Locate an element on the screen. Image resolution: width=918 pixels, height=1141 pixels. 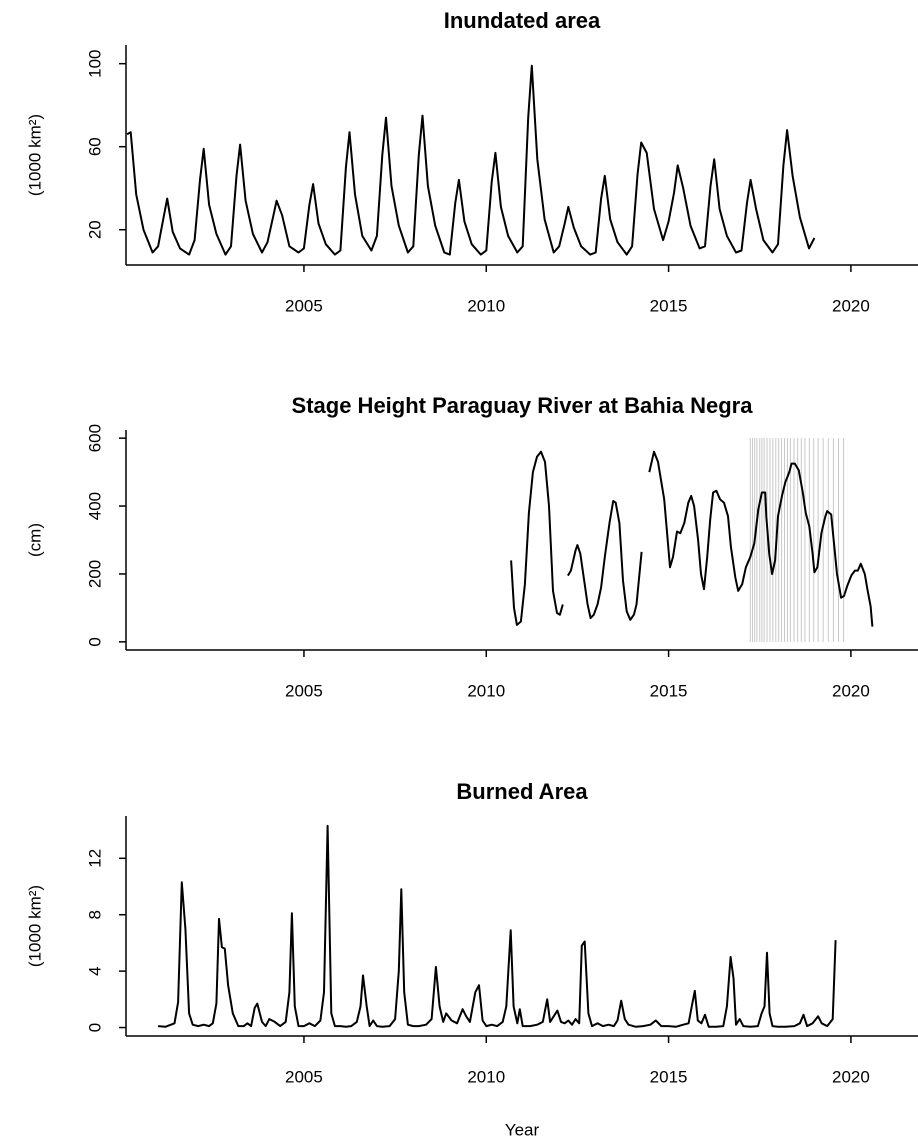
x-axis-label: Year is located at coordinates (522, 1129).